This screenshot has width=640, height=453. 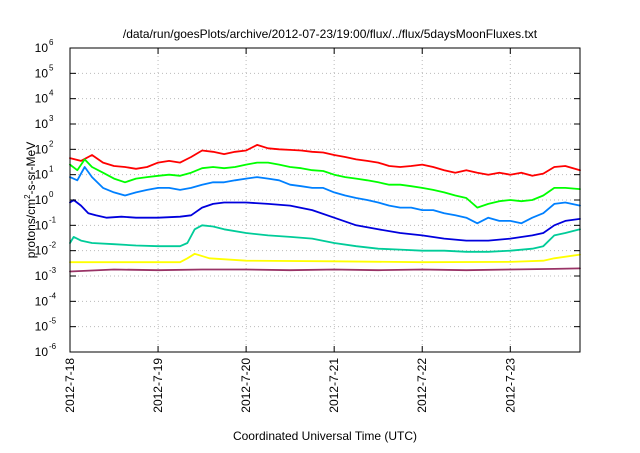 I want to click on x-axis-title: Coordinated Universal Time (UTC), so click(x=325, y=436).